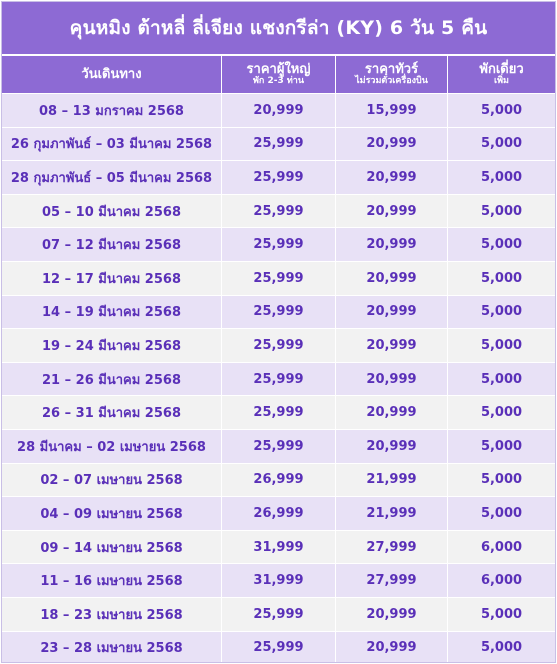 Image resolution: width=557 pixels, height=664 pixels. I want to click on table-row: 18 – 23 เมษายน 2568 25,999 20,999 5,000, so click(278, 613).